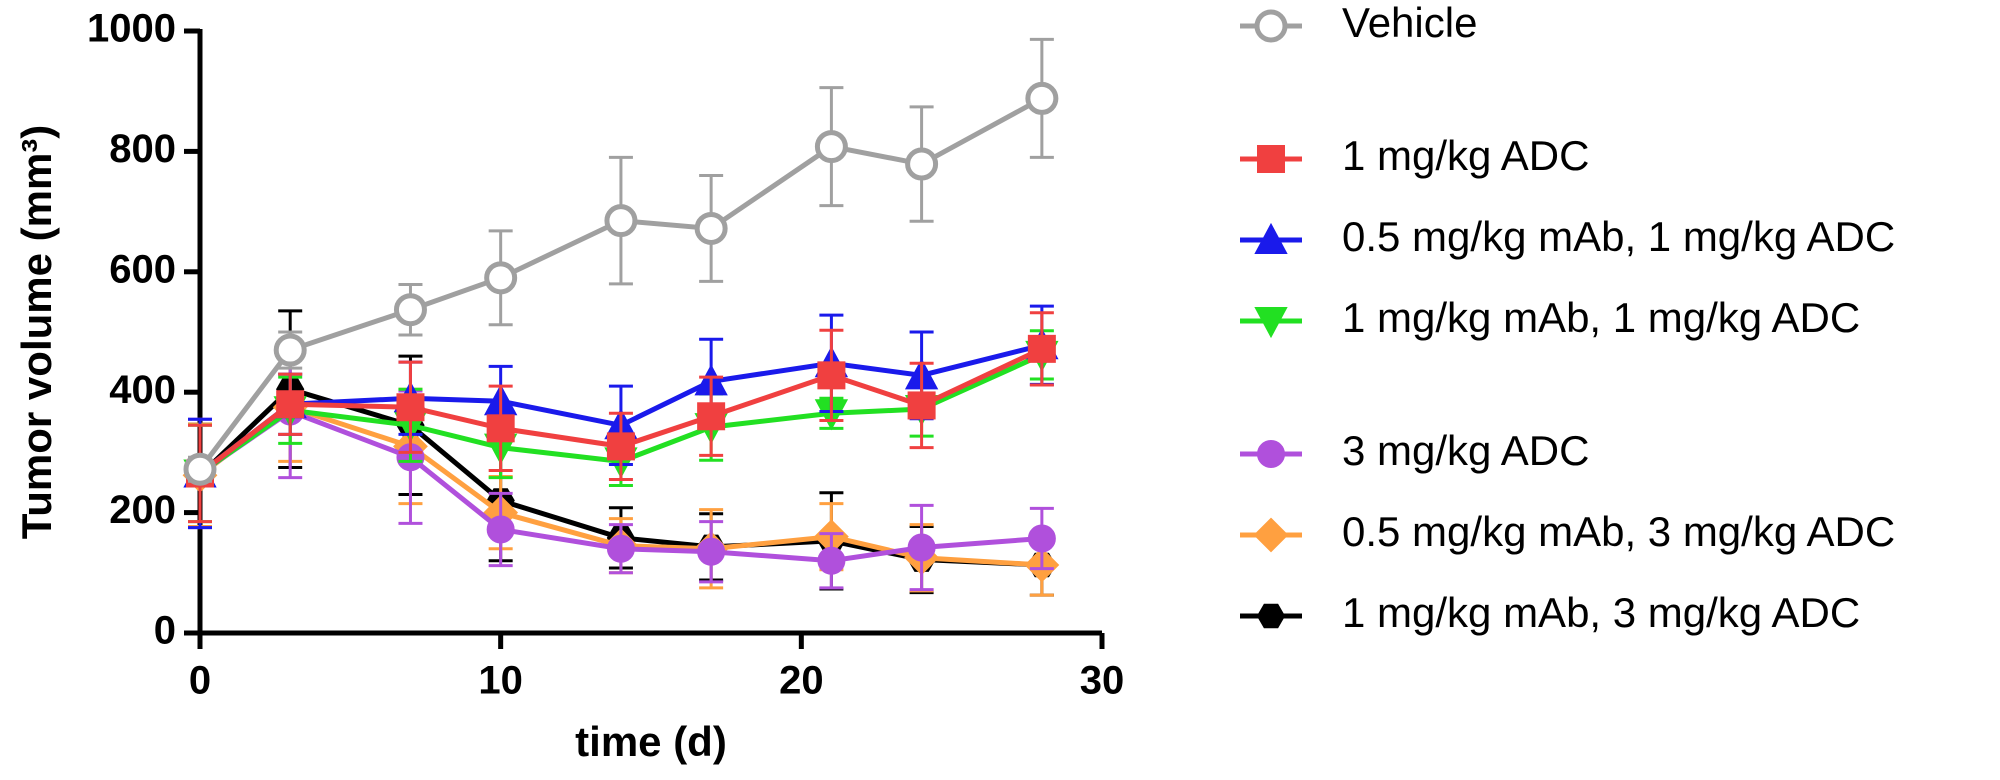 The height and width of the screenshot is (780, 2000). I want to click on y-tick-label: 400, so click(142, 390).